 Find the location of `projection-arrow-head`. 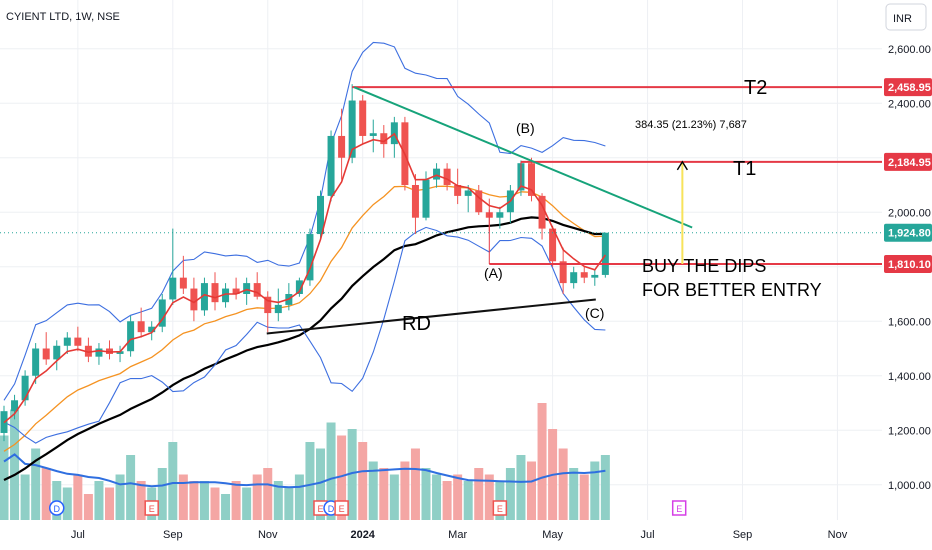

projection-arrow-head is located at coordinates (682, 165).